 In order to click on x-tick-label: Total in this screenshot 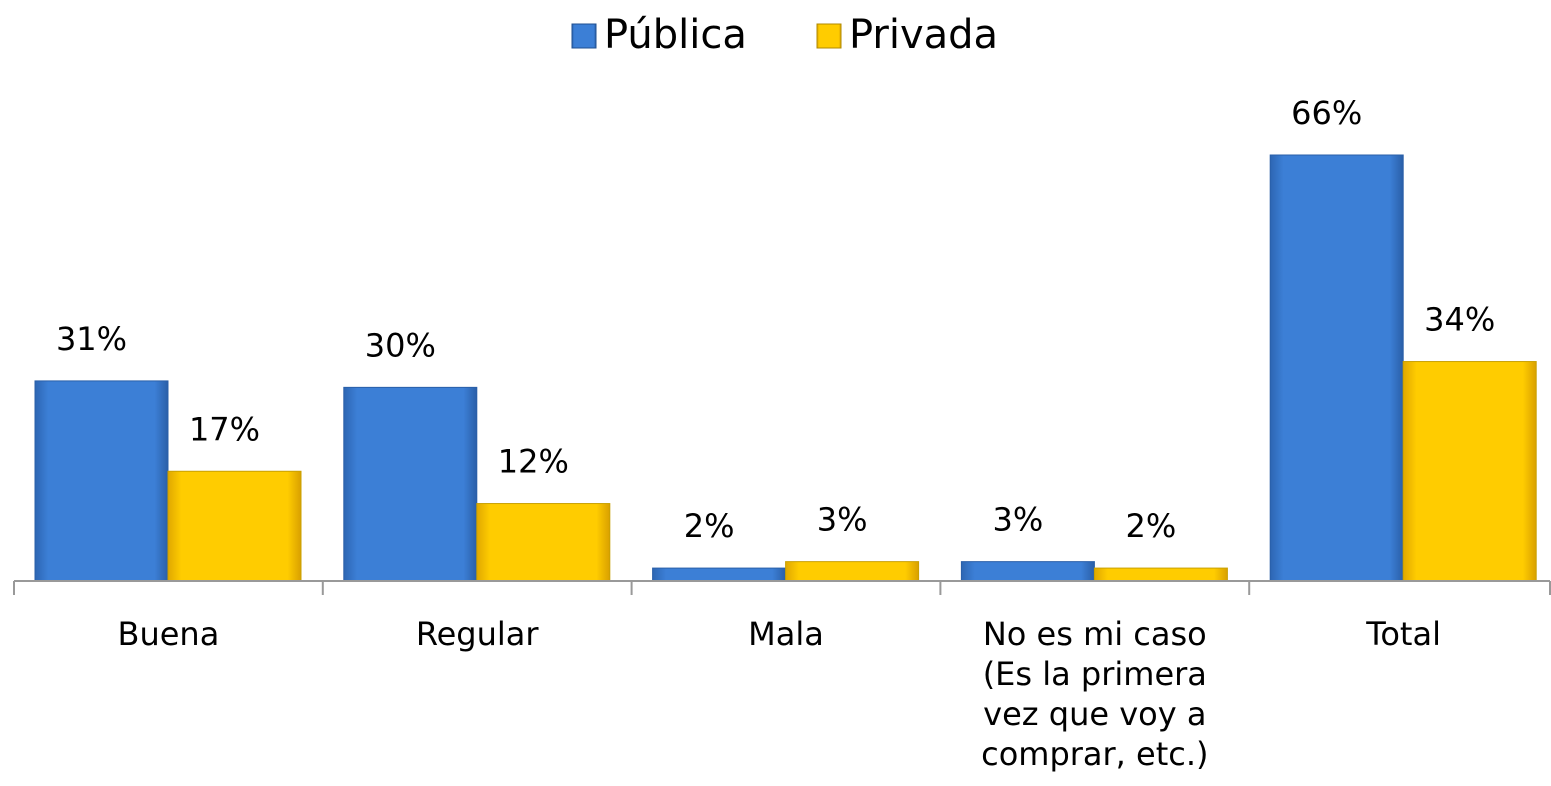, I will do `click(1403, 634)`.